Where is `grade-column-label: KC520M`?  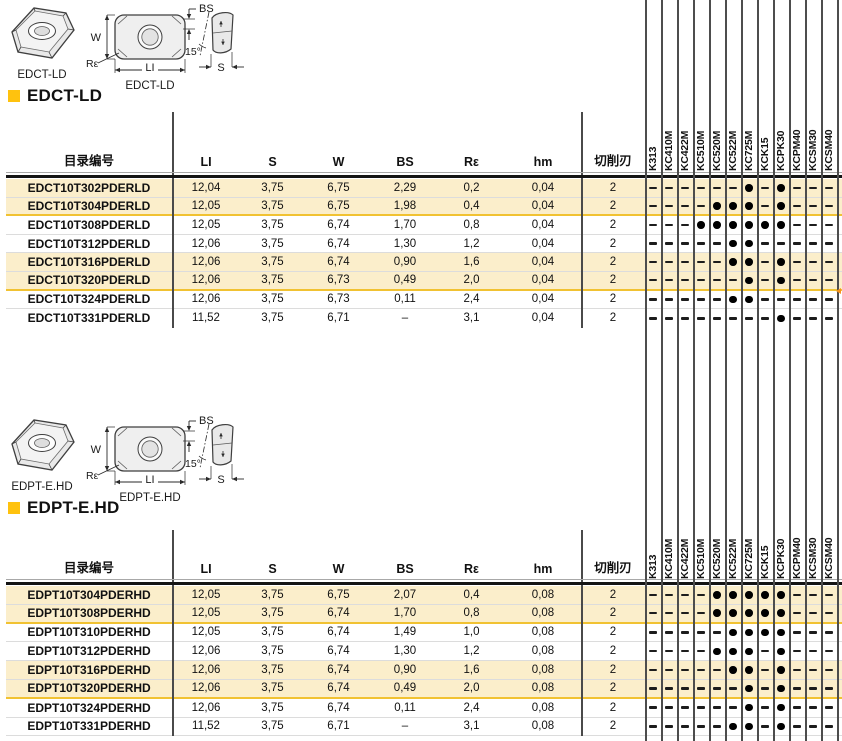 grade-column-label: KC520M is located at coordinates (717, 150).